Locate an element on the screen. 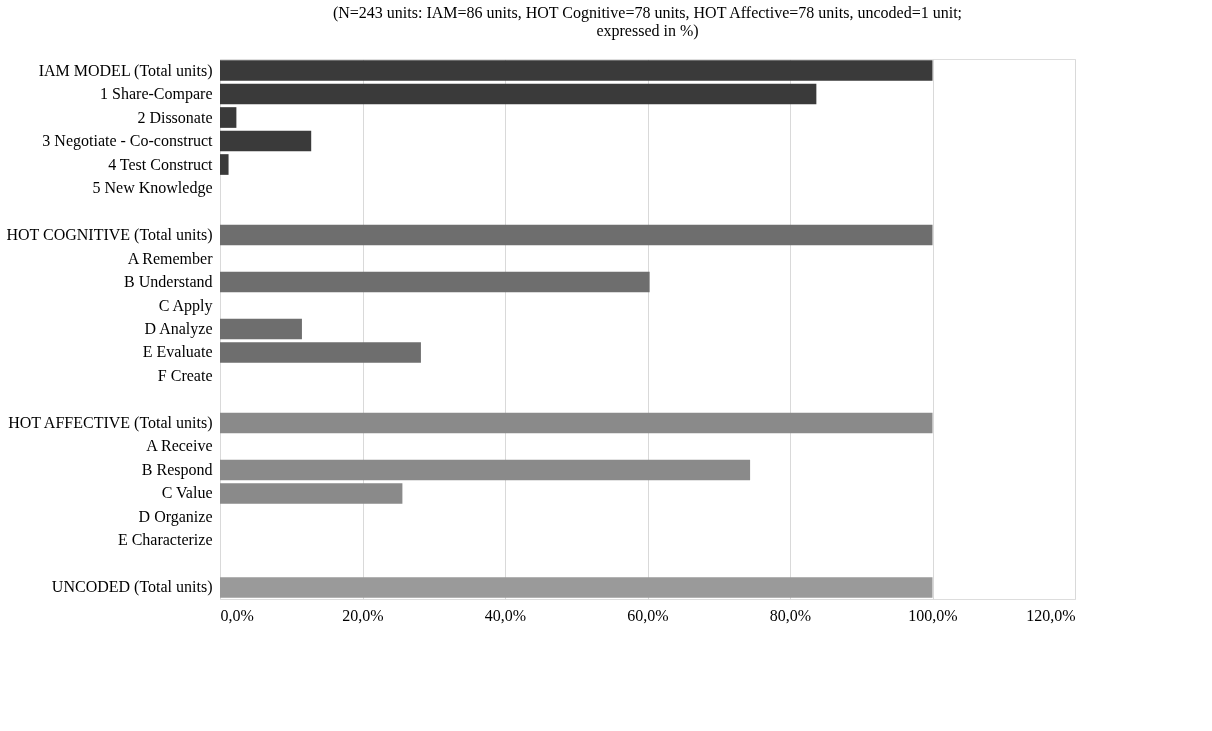 This screenshot has width=1212, height=731. y-tick-label: 1 Share-Compare is located at coordinates (156, 94).